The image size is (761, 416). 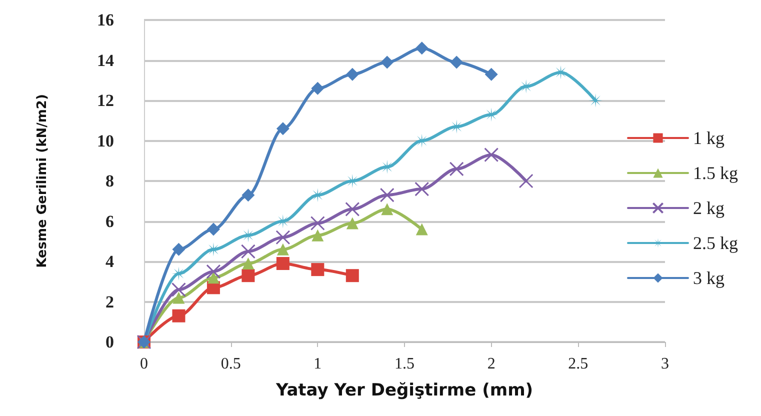 What do you see at coordinates (105, 20) in the screenshot?
I see `y-tick-label: 16` at bounding box center [105, 20].